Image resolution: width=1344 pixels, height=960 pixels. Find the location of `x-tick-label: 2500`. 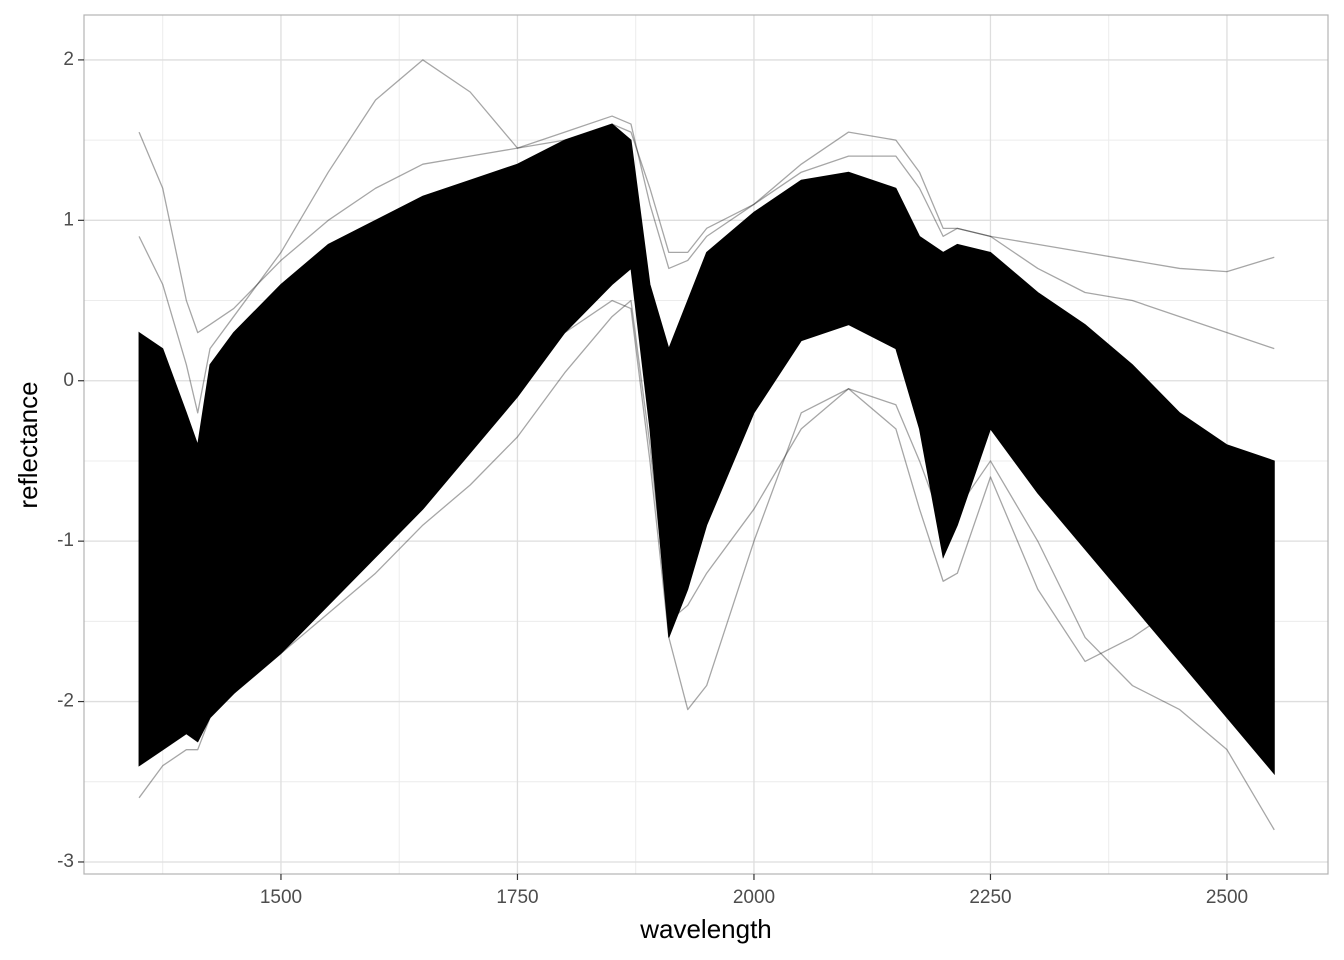

x-tick-label: 2500 is located at coordinates (1227, 897).